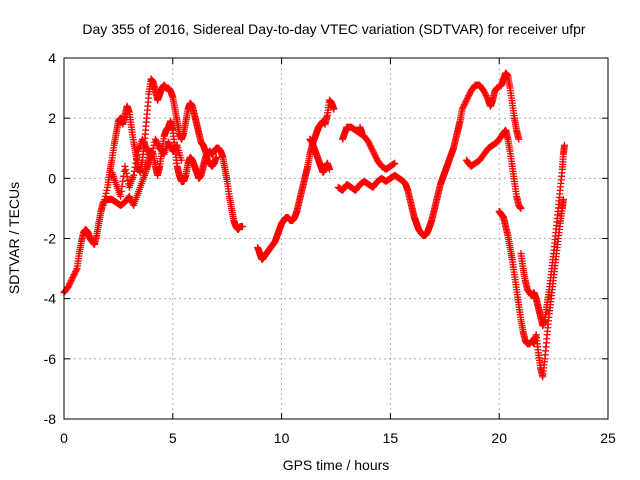 Image resolution: width=640 pixels, height=480 pixels. Describe the element at coordinates (608, 438) in the screenshot. I see `x-tick-label: 25` at that location.